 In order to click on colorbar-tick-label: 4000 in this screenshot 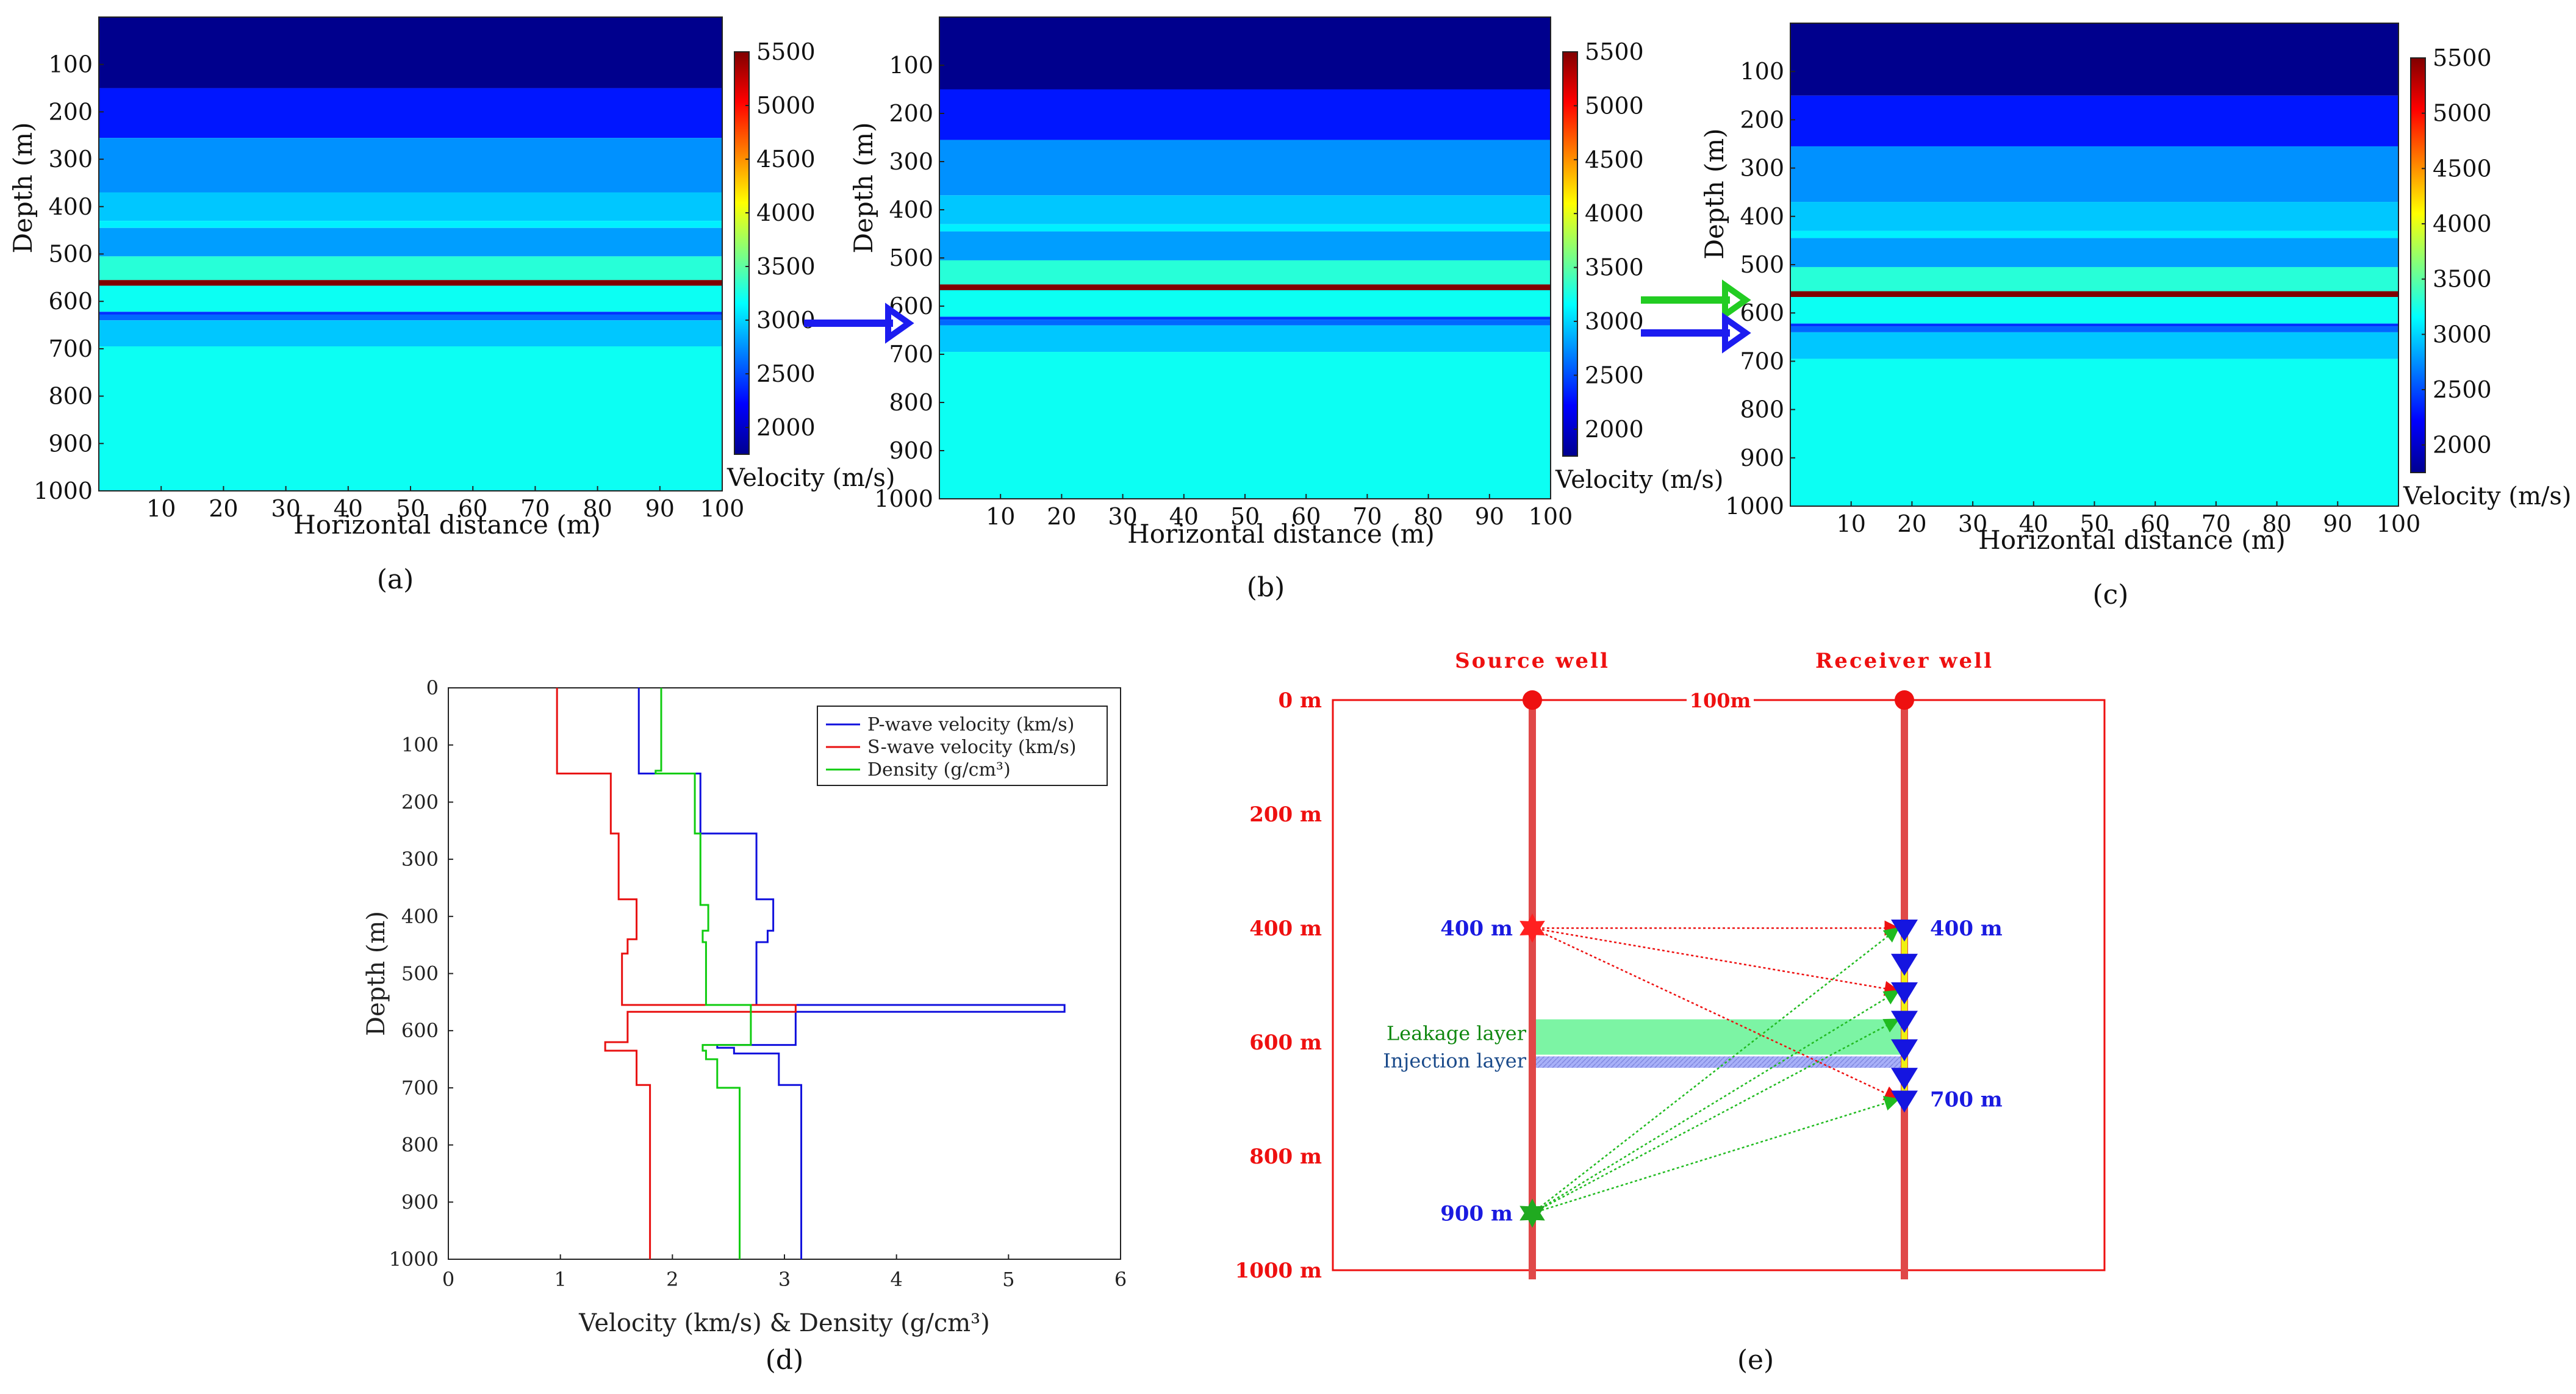, I will do `click(2463, 223)`.